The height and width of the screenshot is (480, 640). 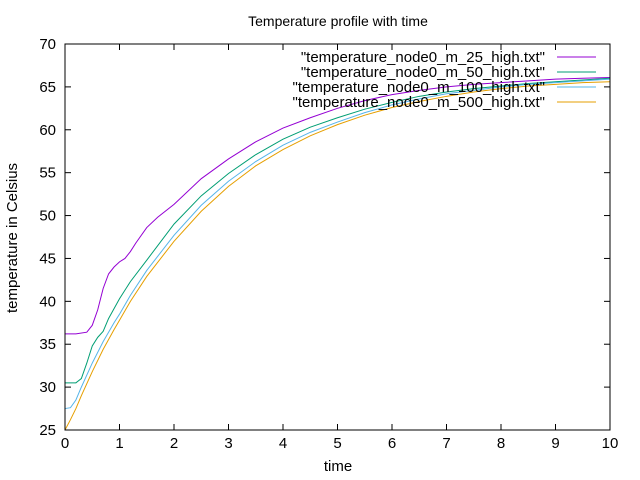 I want to click on x-tick-label: 0, so click(x=65, y=443).